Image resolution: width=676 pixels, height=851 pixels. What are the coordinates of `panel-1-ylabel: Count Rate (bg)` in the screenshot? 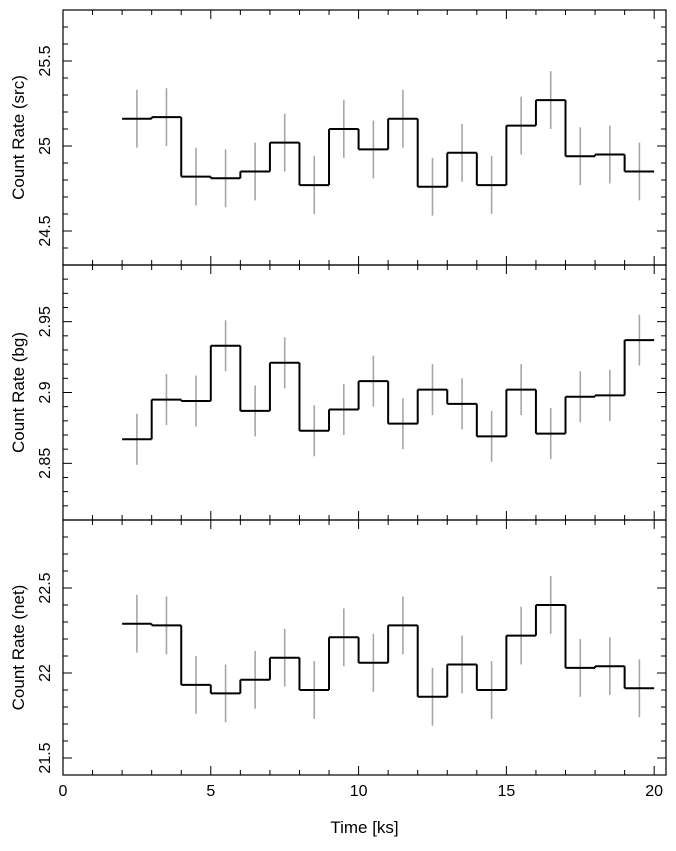 It's located at (18, 392).